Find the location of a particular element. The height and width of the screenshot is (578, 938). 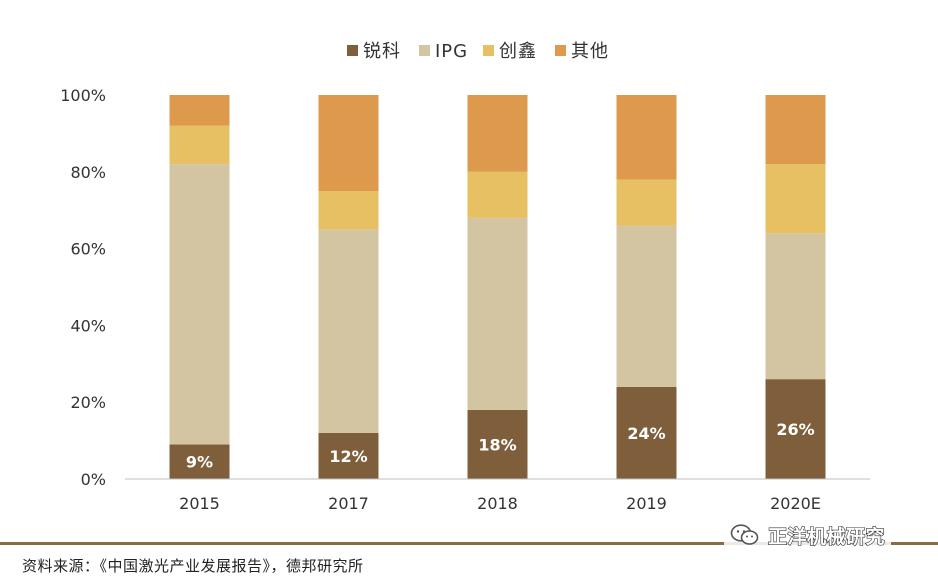

data-label: 26% is located at coordinates (795, 429).